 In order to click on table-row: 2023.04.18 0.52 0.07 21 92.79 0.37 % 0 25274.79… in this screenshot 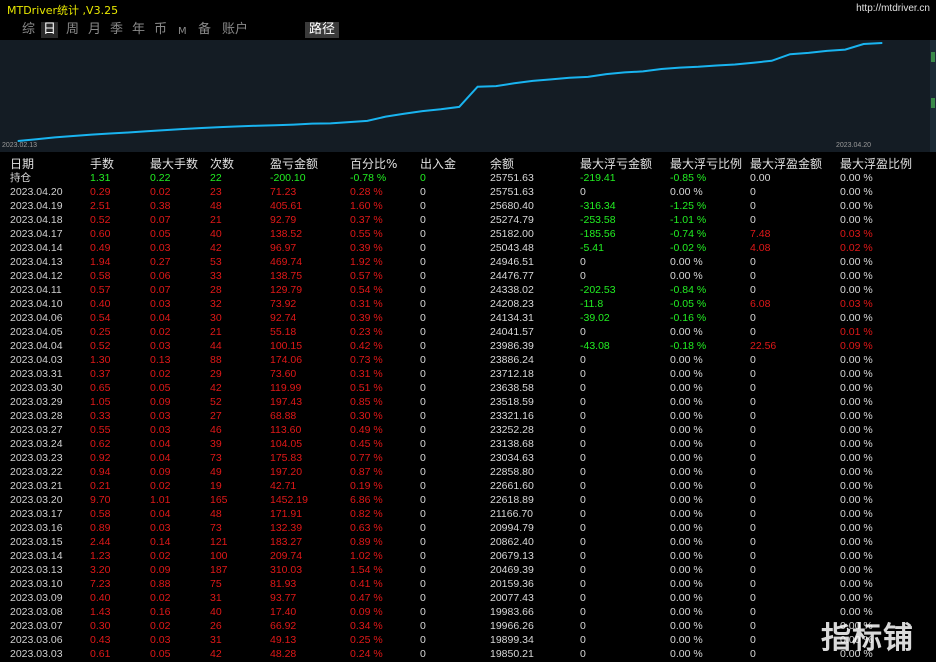, I will do `click(468, 220)`.